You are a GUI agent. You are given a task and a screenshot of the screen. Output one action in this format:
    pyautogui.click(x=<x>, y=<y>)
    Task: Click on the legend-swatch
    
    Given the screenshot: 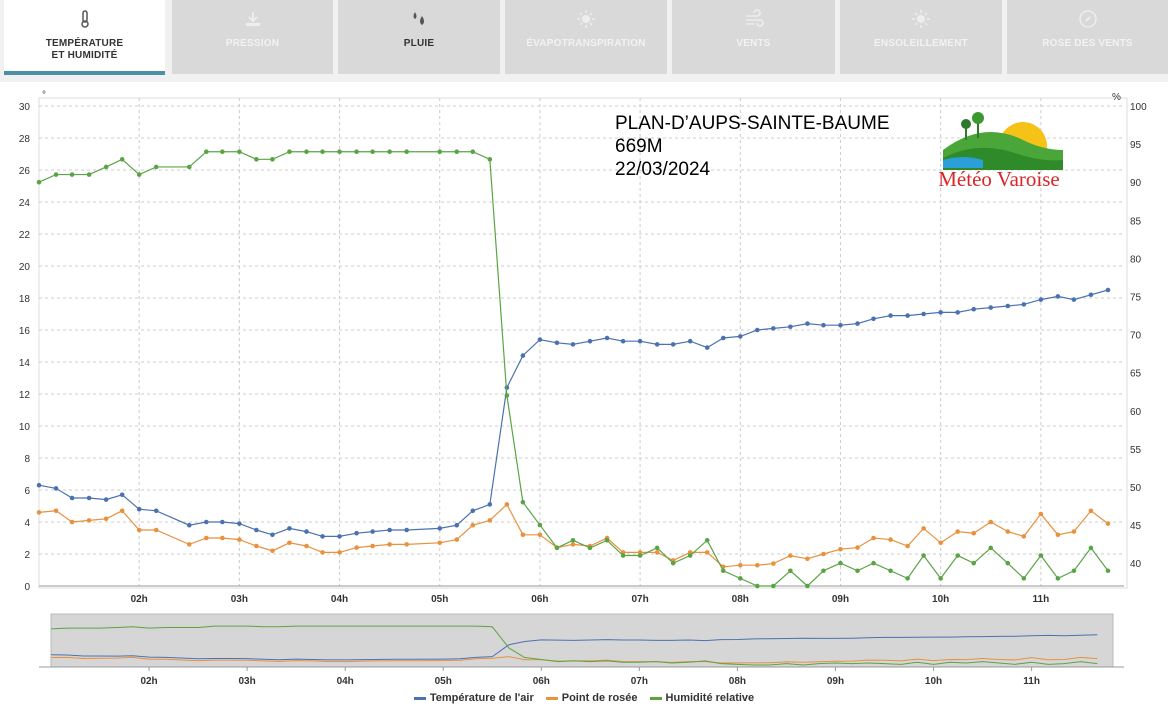 What is the action you would take?
    pyautogui.click(x=551, y=698)
    